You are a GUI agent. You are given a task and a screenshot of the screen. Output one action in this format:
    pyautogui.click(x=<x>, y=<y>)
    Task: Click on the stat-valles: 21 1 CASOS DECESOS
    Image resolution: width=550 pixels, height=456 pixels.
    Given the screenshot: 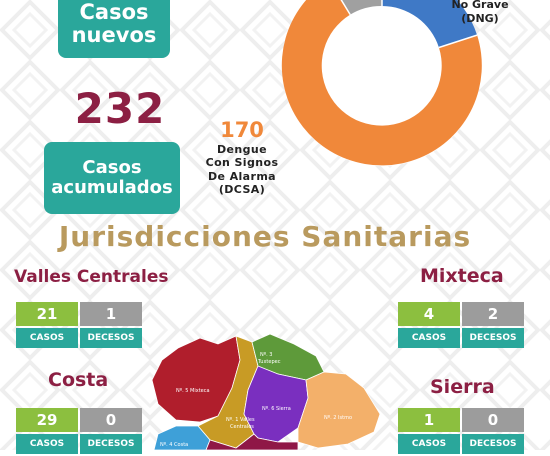 What is the action you would take?
    pyautogui.click(x=81, y=326)
    